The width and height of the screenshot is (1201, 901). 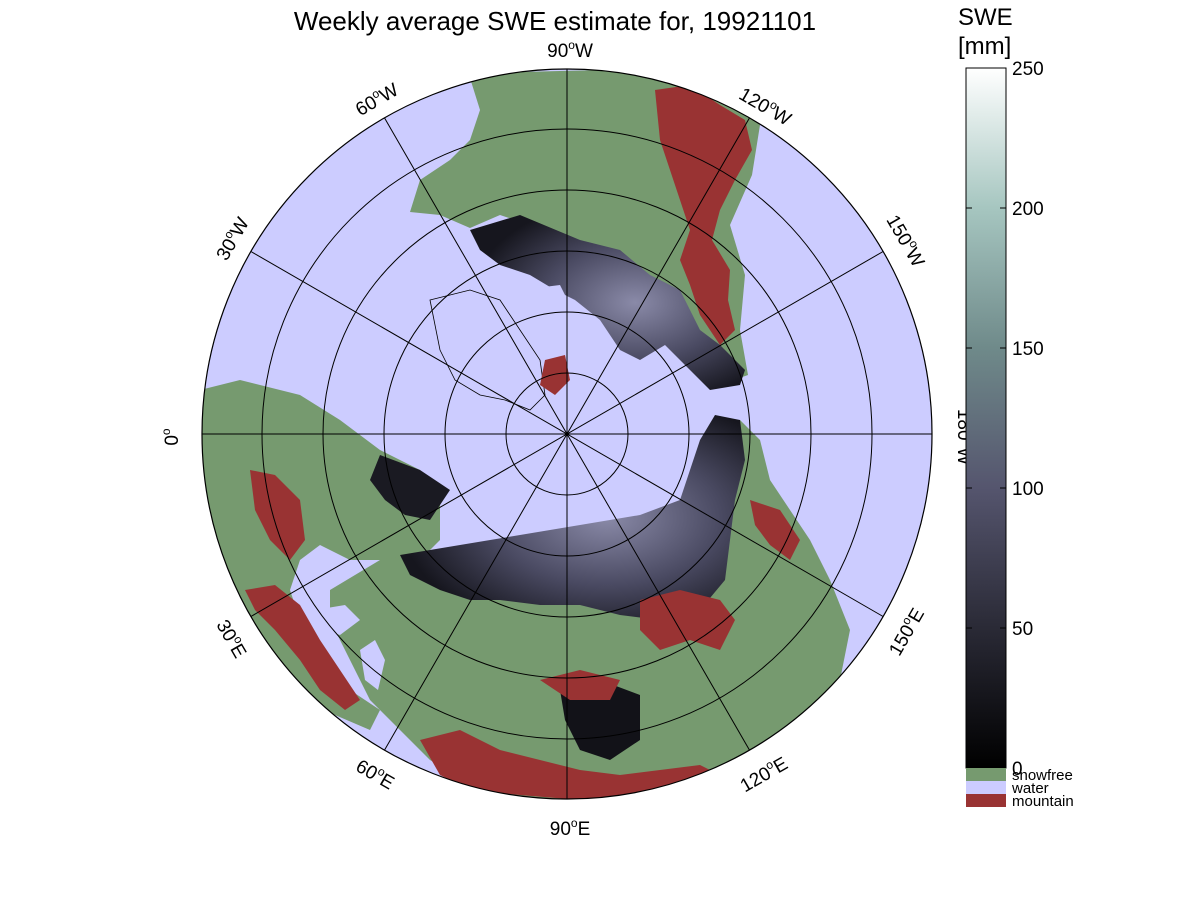 I want to click on greenland-land, so click(x=487, y=350).